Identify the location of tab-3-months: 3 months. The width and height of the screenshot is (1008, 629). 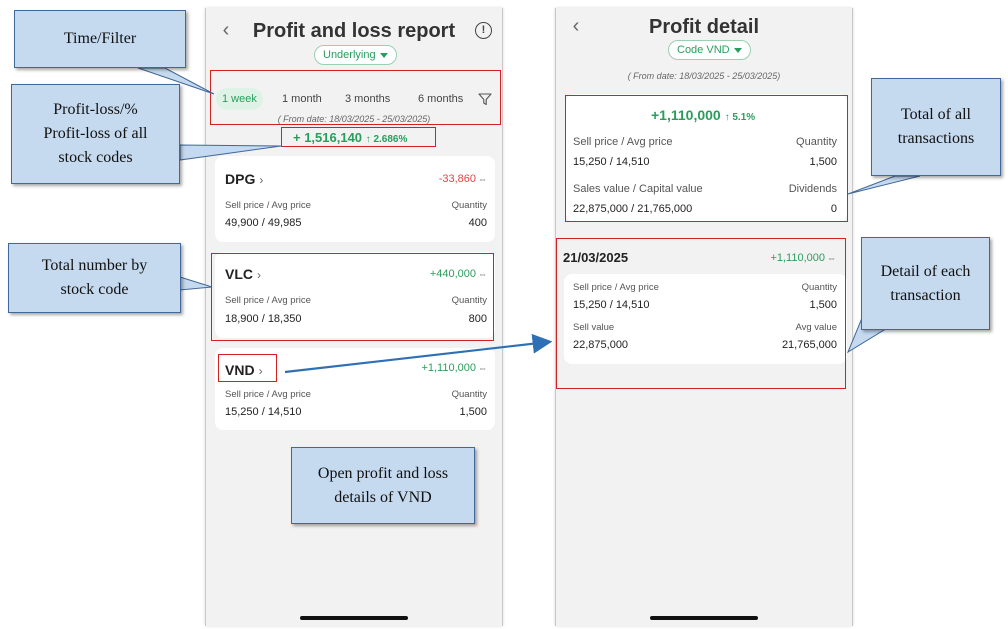
(368, 99).